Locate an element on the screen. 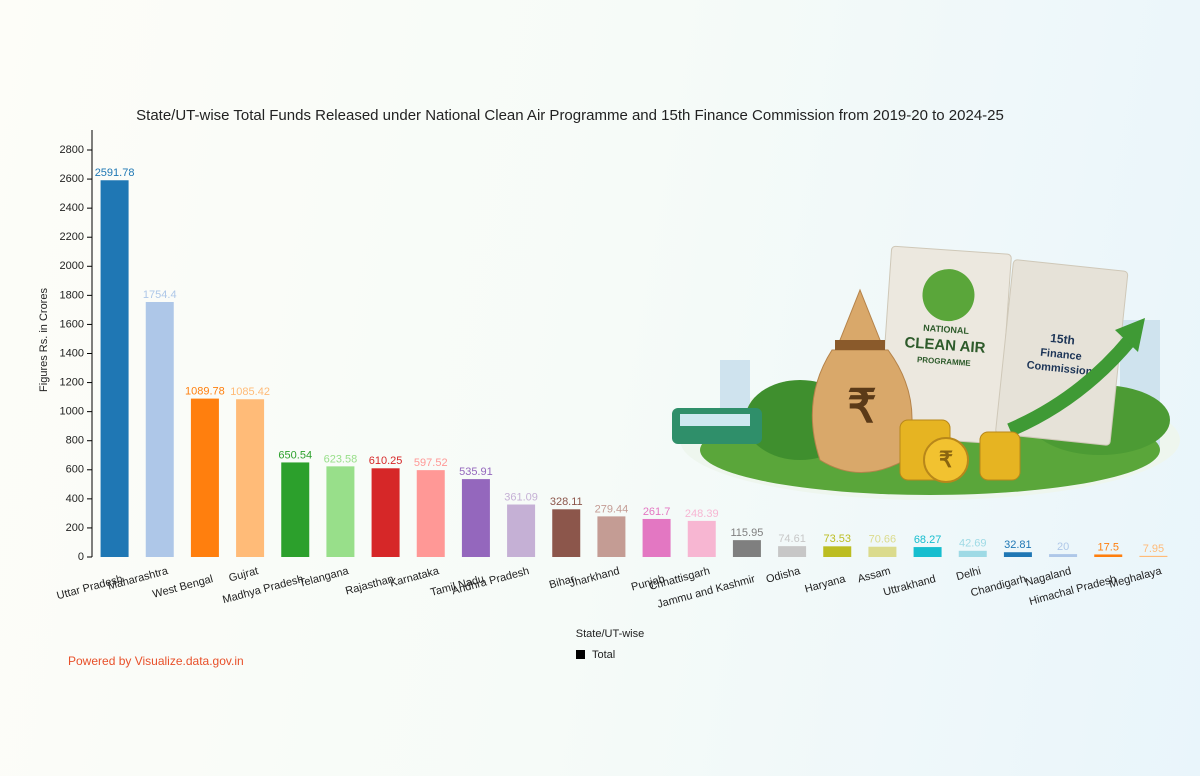  x-tick-label: Haryana is located at coordinates (826, 584).